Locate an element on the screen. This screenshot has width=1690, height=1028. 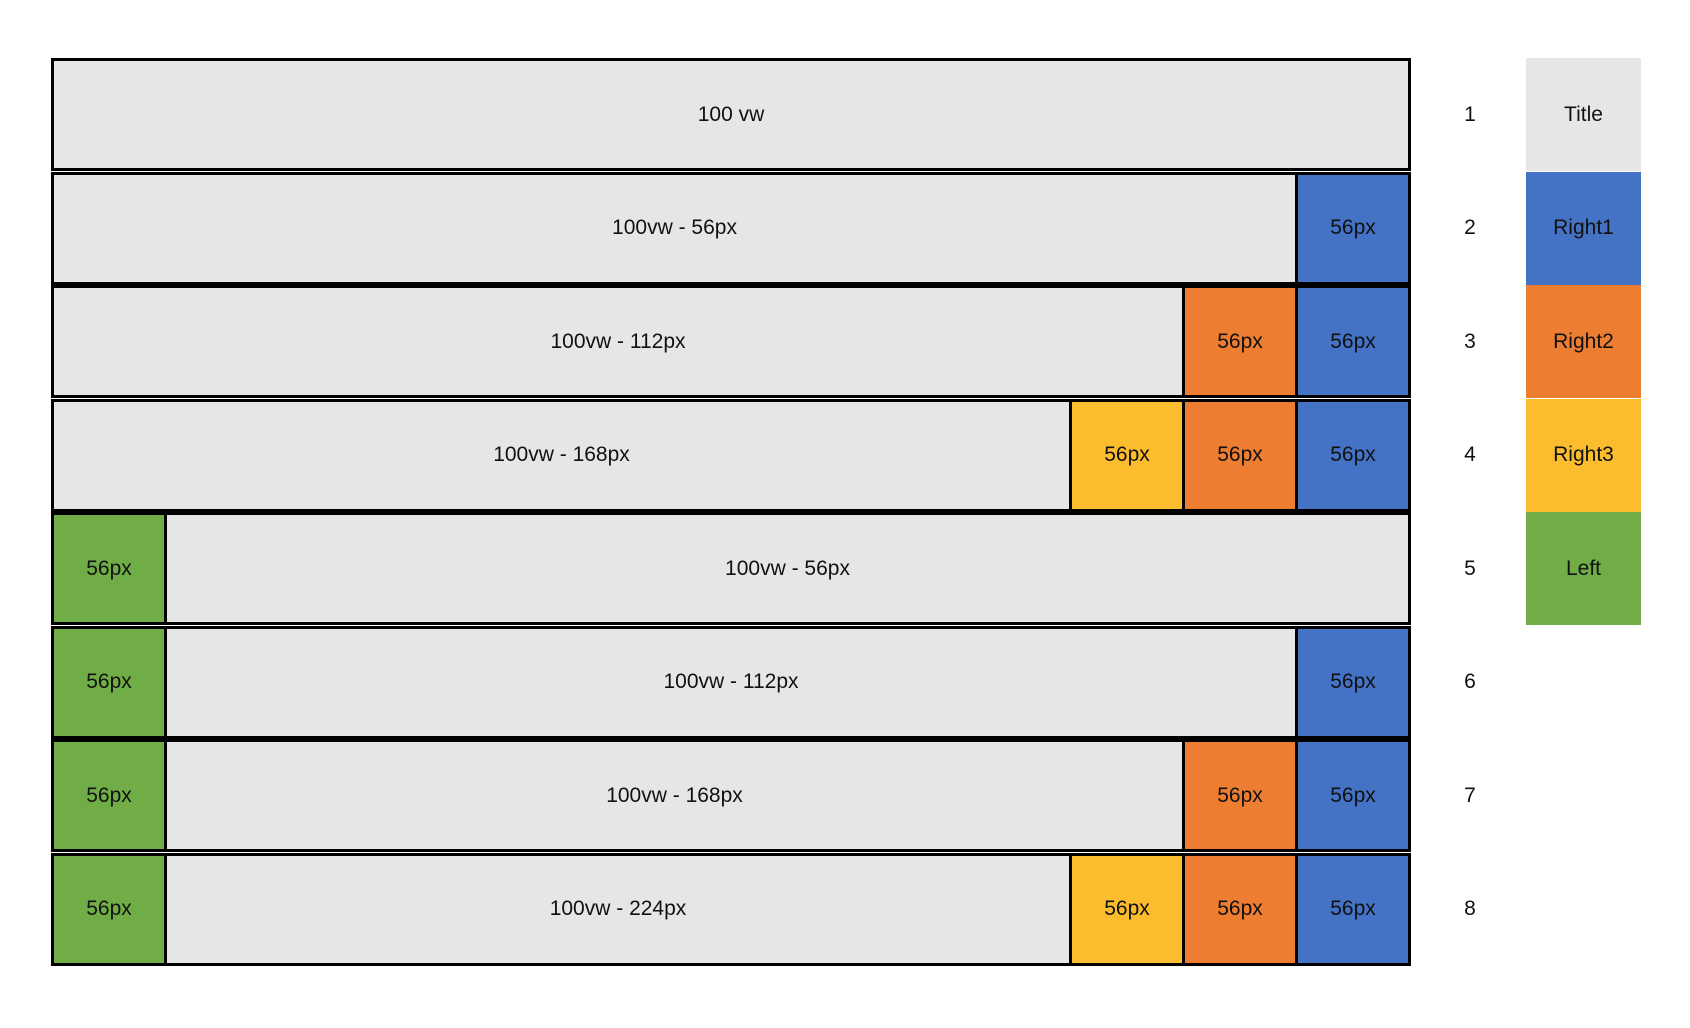
row-number: 8 is located at coordinates (1470, 908).